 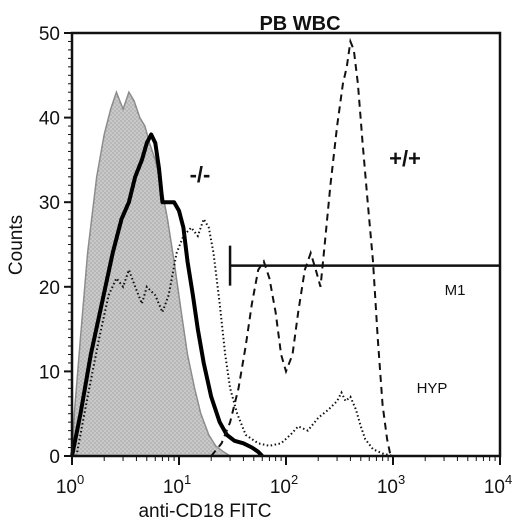 What do you see at coordinates (49, 119) in the screenshot?
I see `y-tick-label: 40` at bounding box center [49, 119].